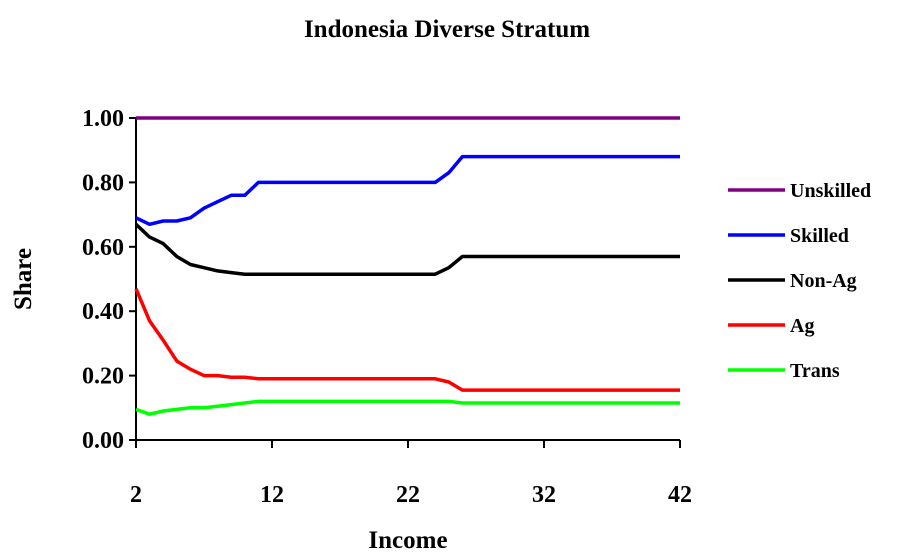 Image resolution: width=909 pixels, height=554 pixels. What do you see at coordinates (407, 340) in the screenshot?
I see `series-line-ag` at bounding box center [407, 340].